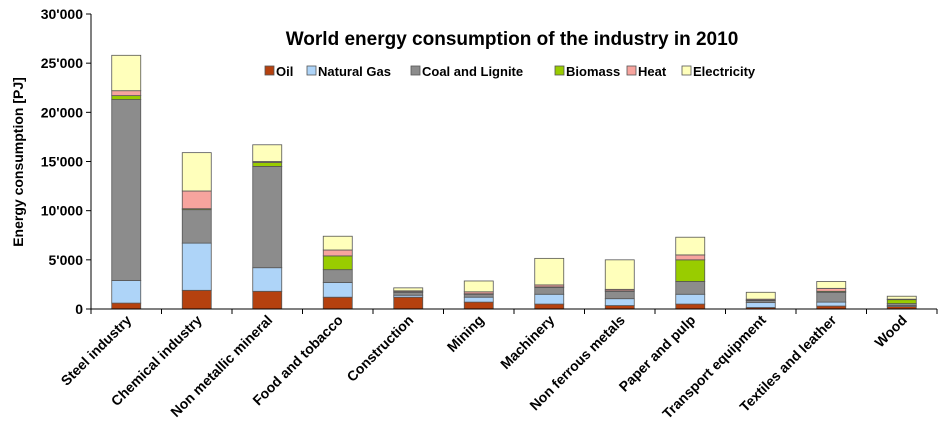 The height and width of the screenshot is (436, 939). What do you see at coordinates (62, 112) in the screenshot?
I see `y-tick-label: 20'000` at bounding box center [62, 112].